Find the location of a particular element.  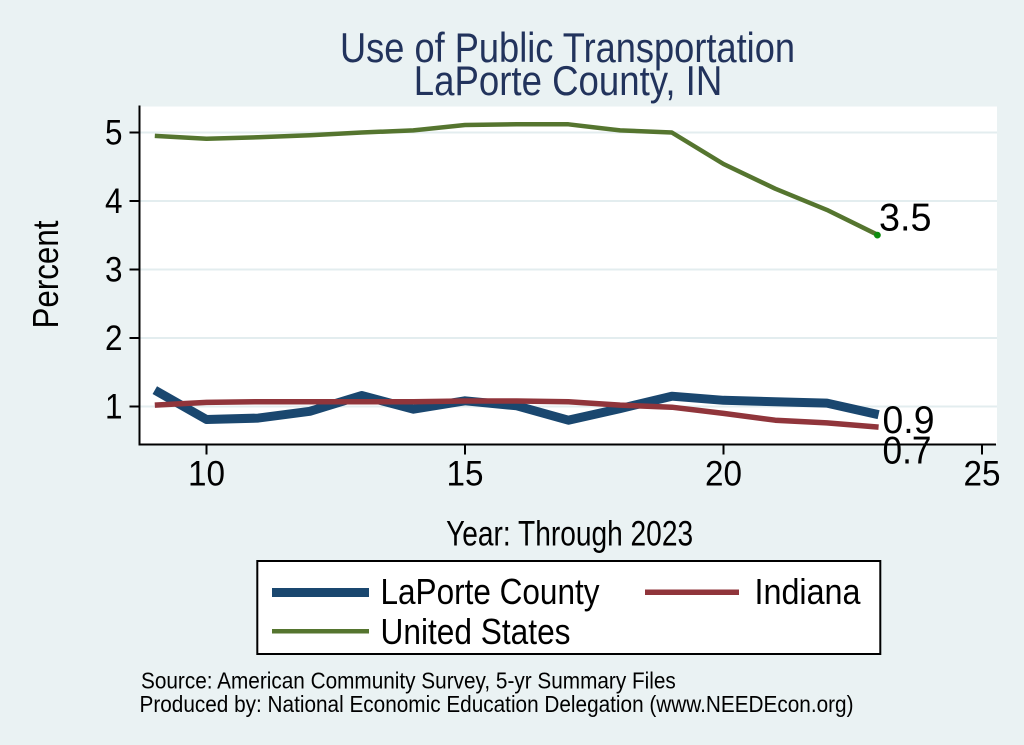

svg-text: 0.7 is located at coordinates (907, 451).